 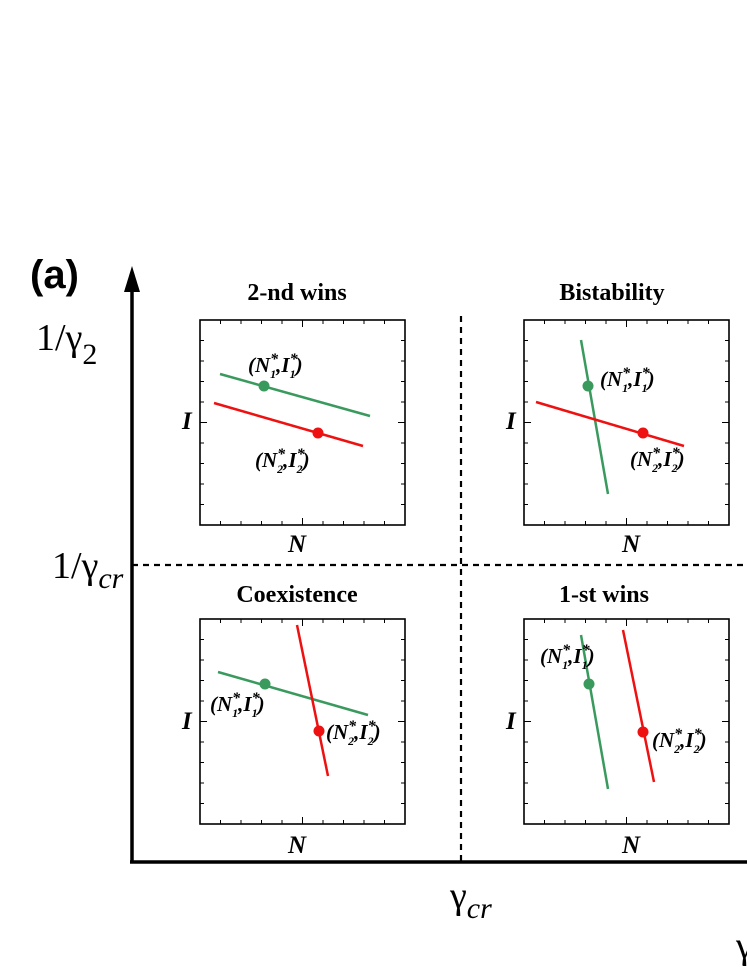 I want to click on quadrant-bistability: Bistability I N (N* 1,I* 1) (N* 2,I* 2), so click(x=617, y=419).